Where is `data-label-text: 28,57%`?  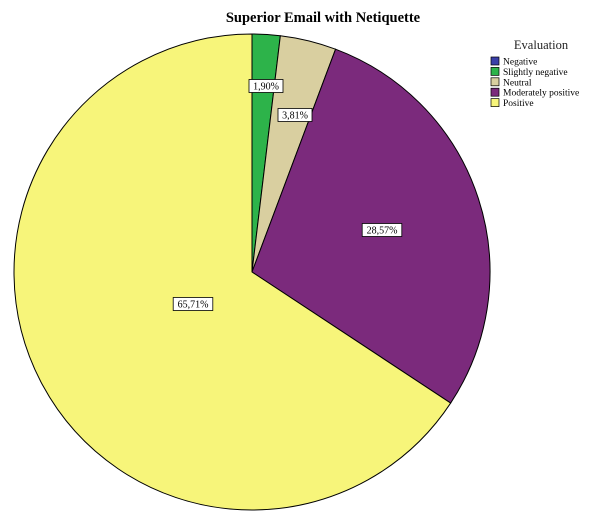 data-label-text: 28,57% is located at coordinates (382, 231).